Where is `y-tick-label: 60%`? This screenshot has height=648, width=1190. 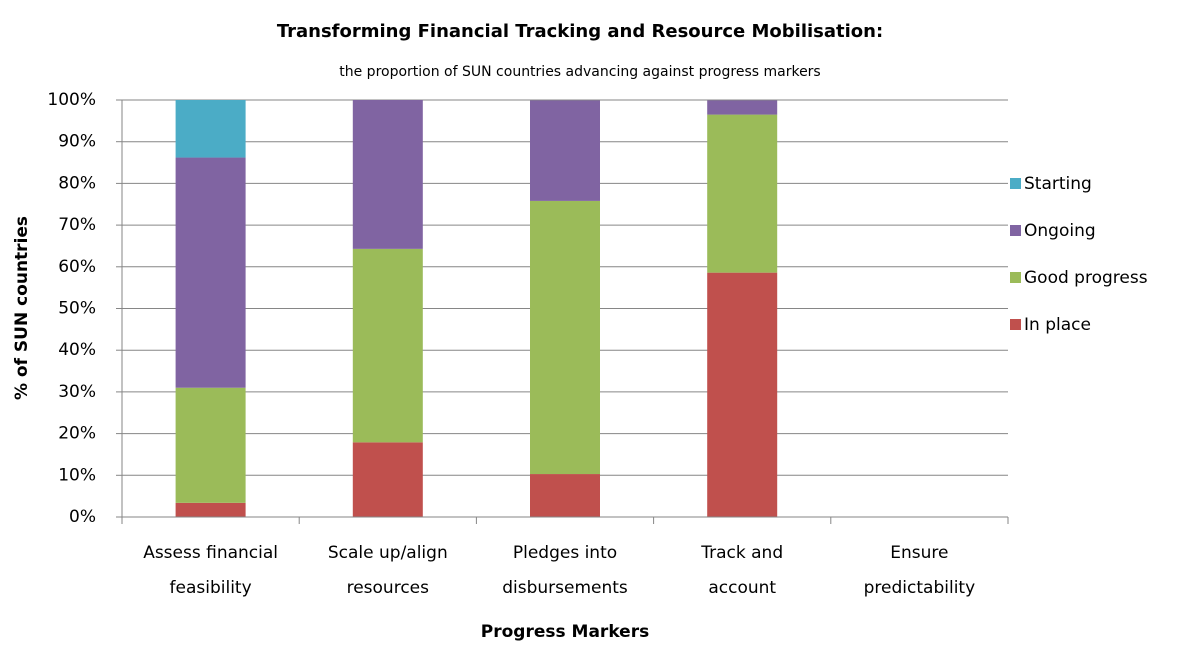 y-tick-label: 60% is located at coordinates (77, 267).